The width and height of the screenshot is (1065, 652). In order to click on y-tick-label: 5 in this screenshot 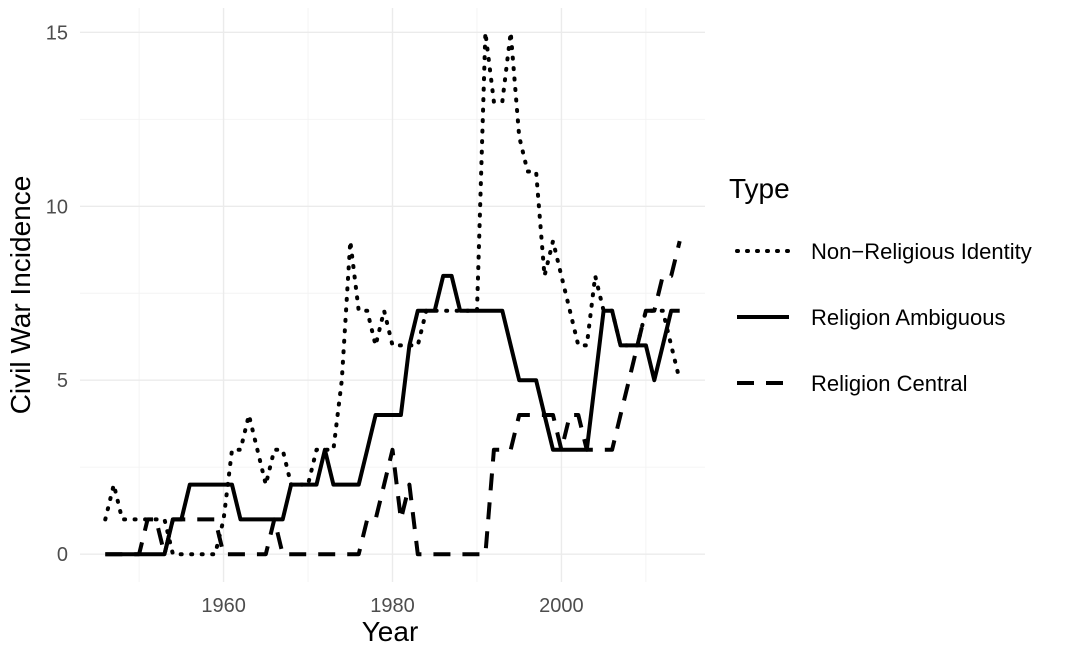, I will do `click(62, 381)`.